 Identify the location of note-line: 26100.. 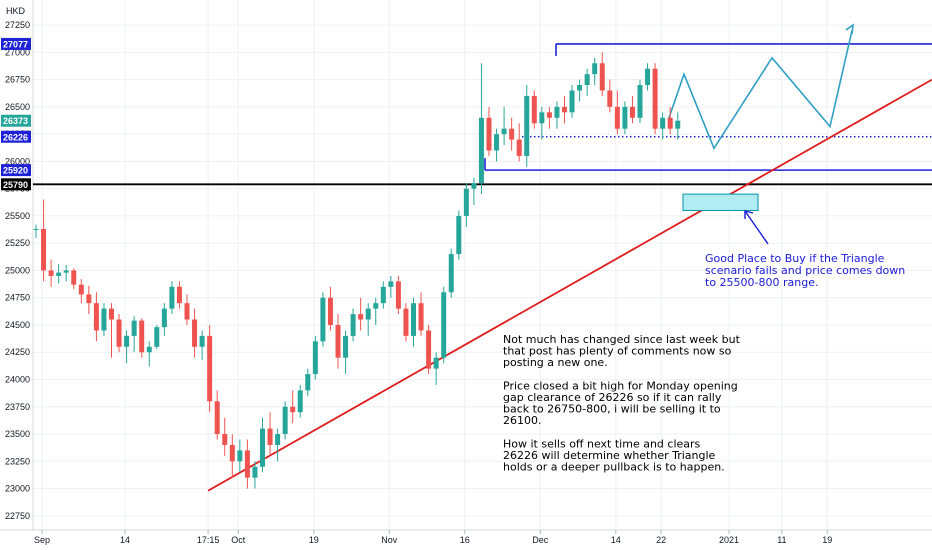
(522, 420).